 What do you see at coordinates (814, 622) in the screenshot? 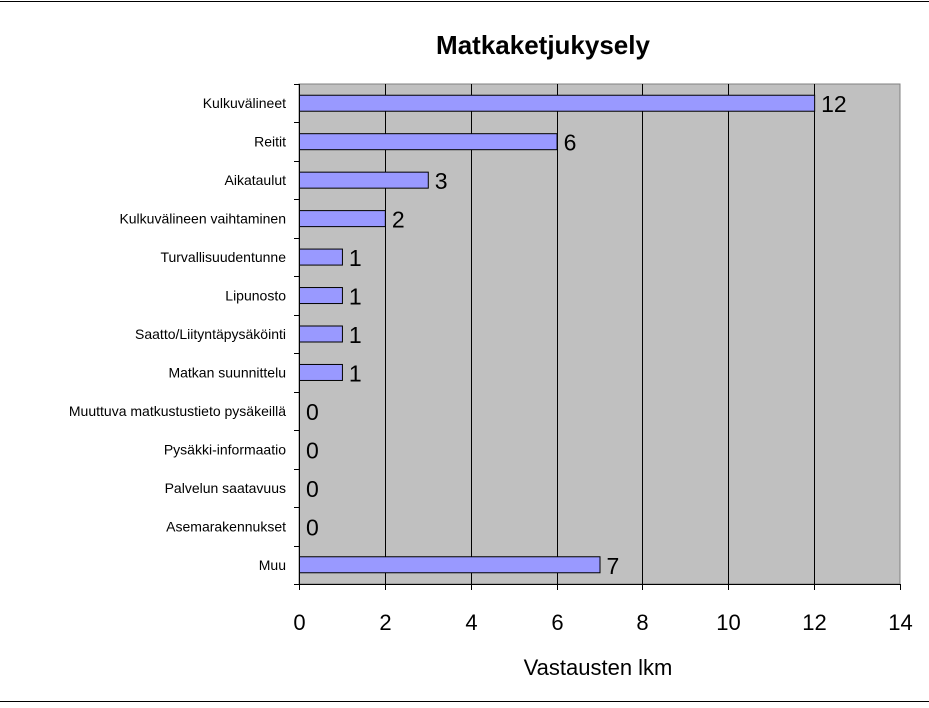
I see `x-tick-label-12: 12` at bounding box center [814, 622].